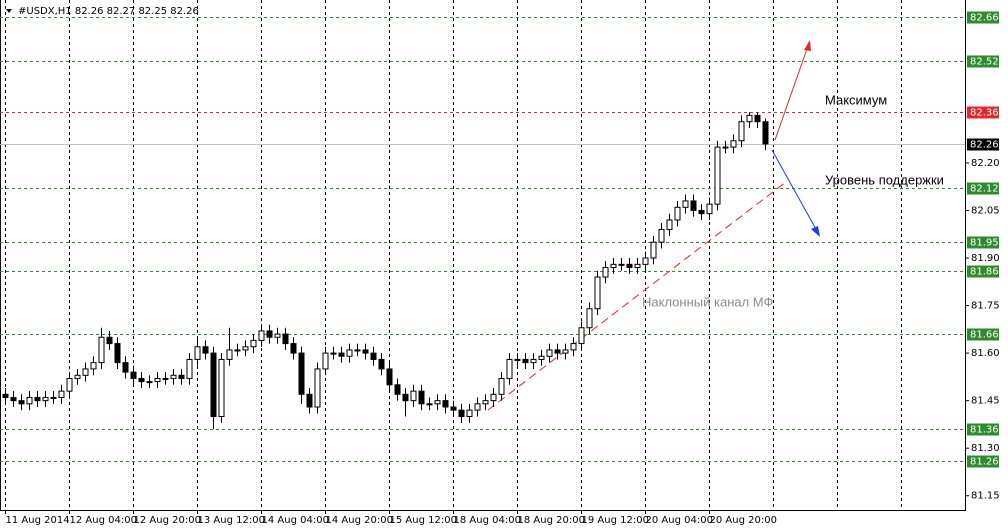 The height and width of the screenshot is (530, 1008). I want to click on y-tick-label: 81.90, so click(985, 258).